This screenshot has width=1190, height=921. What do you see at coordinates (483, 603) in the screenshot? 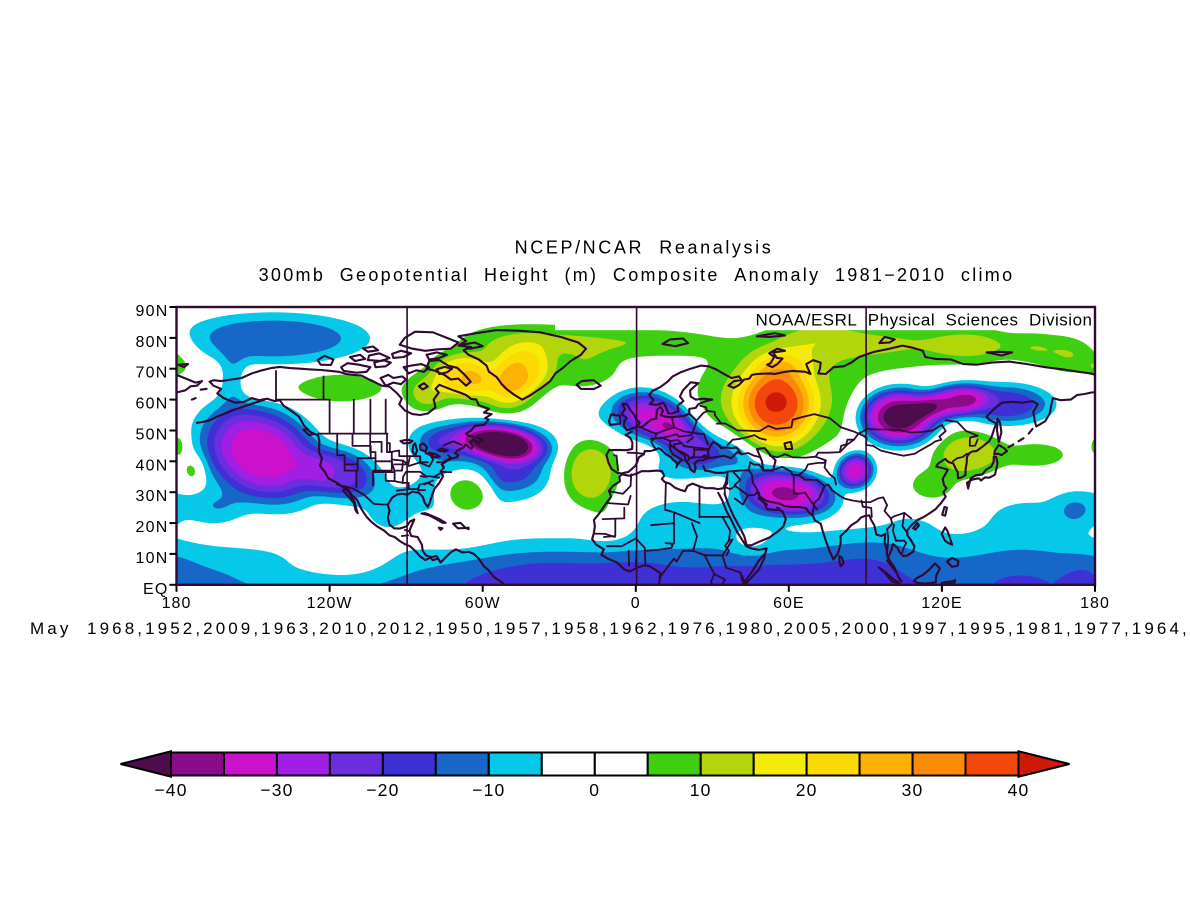
I see `svg-text: 60W` at bounding box center [483, 603].